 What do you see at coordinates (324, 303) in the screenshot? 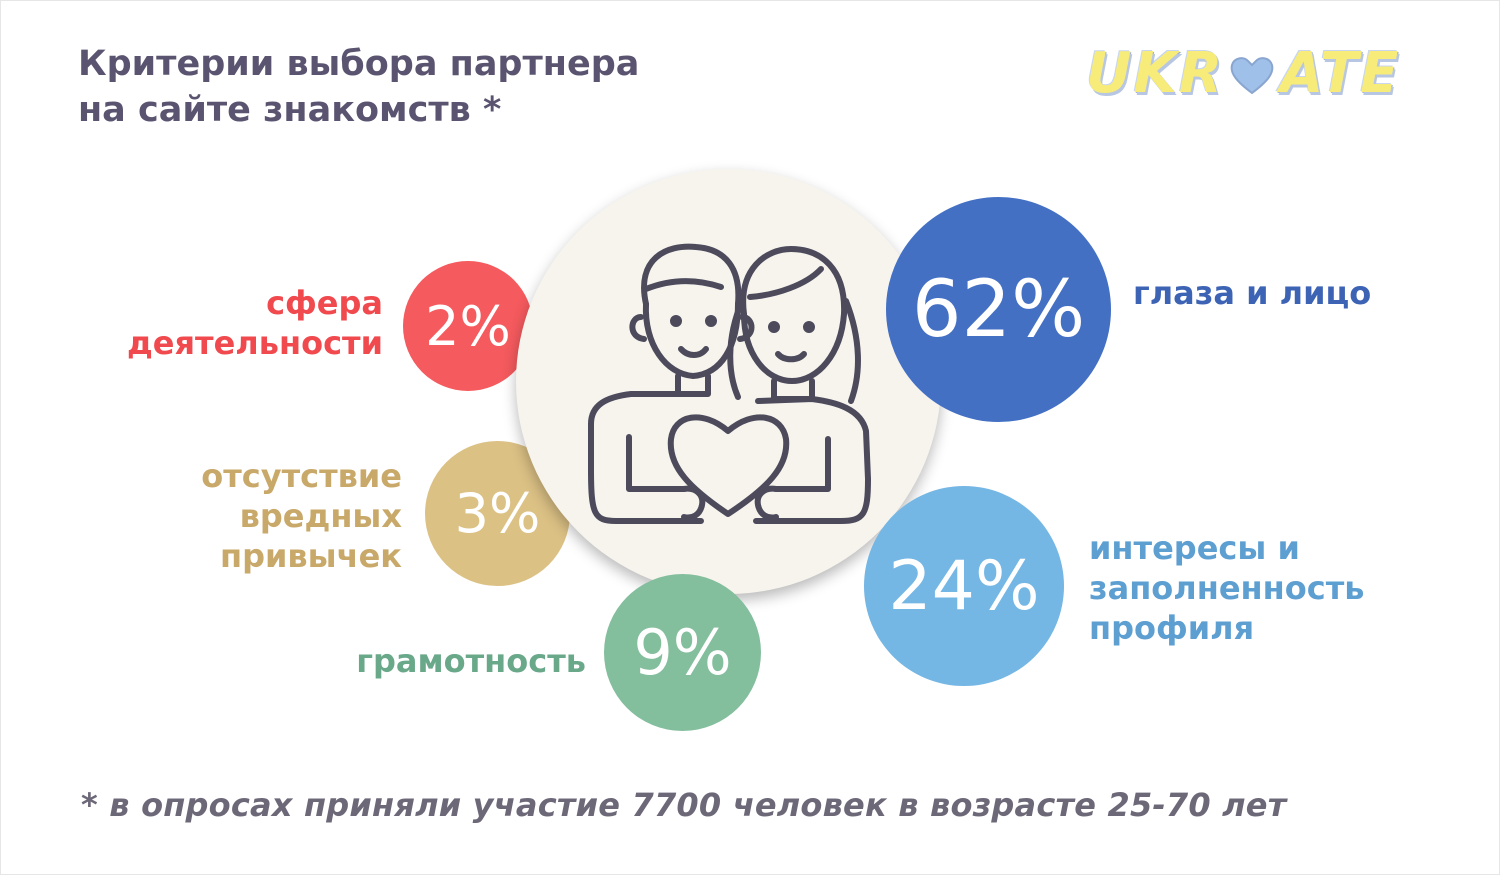
I see `label-line: сфера` at bounding box center [324, 303].